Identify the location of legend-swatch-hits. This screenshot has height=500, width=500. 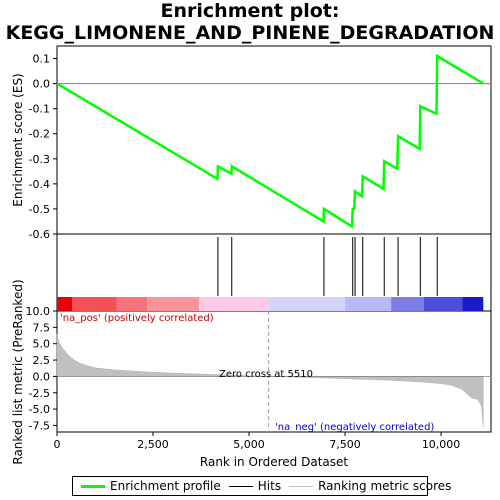
(240, 486).